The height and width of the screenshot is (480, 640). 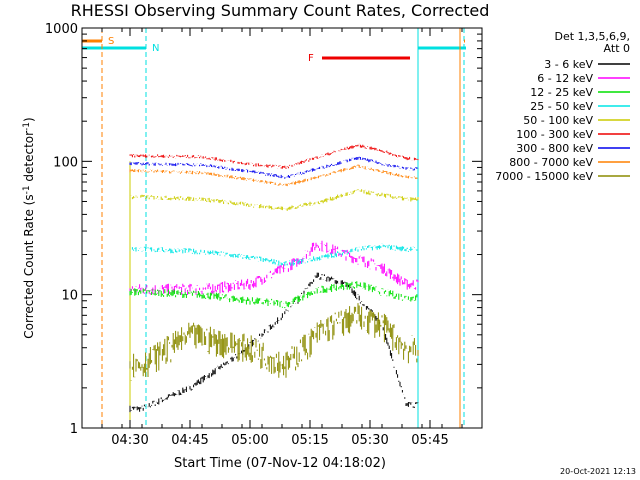 I want to click on x-tick-label-5: 05:45, so click(x=429, y=440).